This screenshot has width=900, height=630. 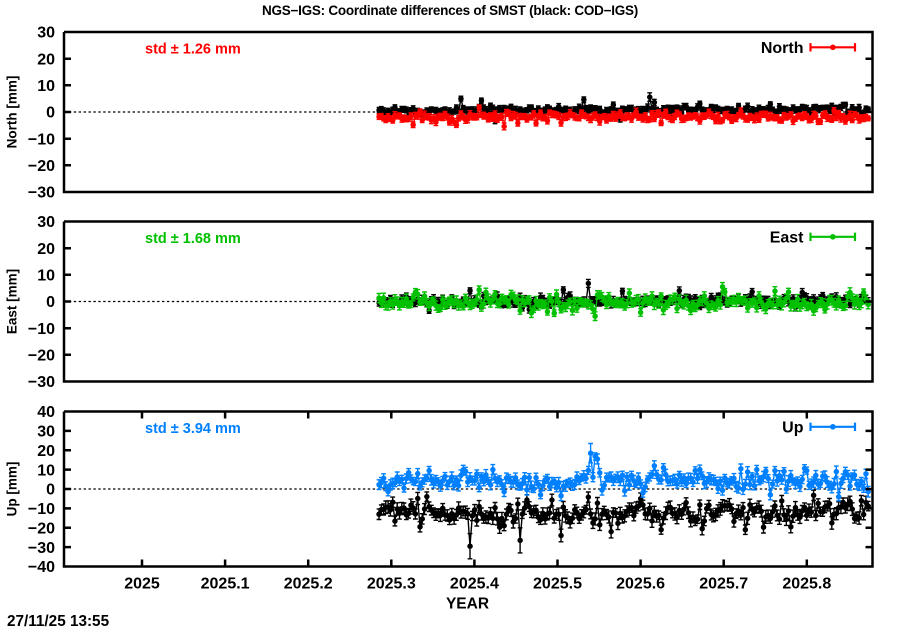 I want to click on svg-text: −40, so click(x=41, y=567).